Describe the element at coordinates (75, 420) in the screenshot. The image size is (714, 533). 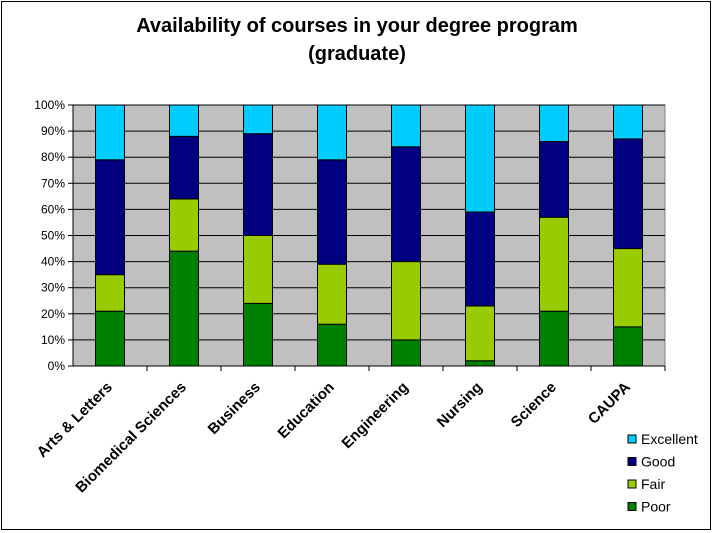
I see `x-category-label: Arts & Letters` at that location.